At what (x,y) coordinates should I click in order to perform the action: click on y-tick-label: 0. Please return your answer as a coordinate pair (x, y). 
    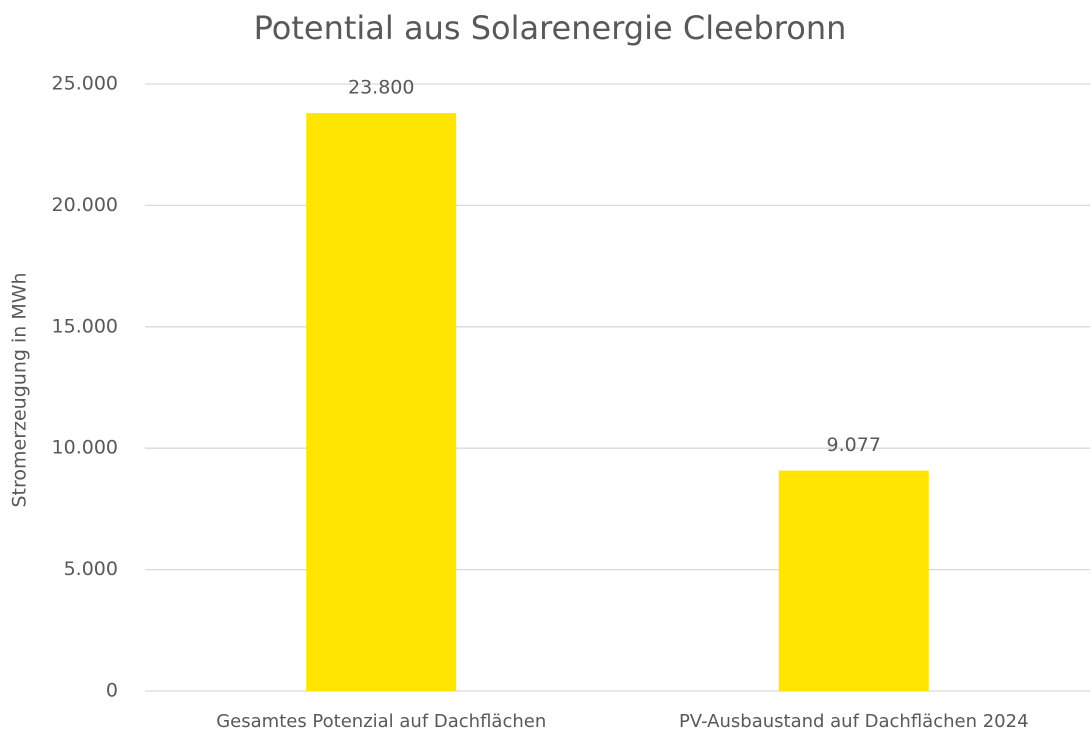
    Looking at the image, I should click on (112, 691).